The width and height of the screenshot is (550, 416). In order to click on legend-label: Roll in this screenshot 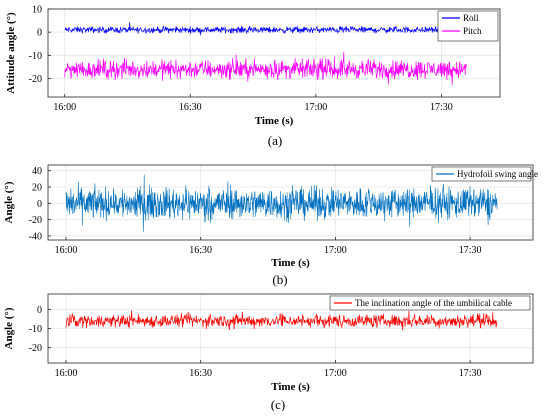, I will do `click(471, 18)`.